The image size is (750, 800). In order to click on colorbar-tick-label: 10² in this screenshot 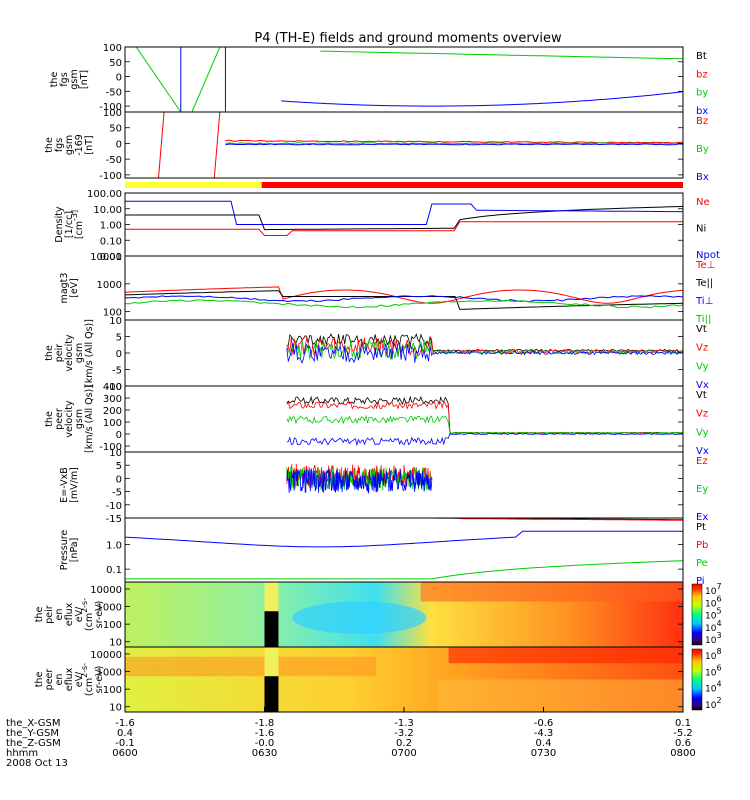, I will do `click(713, 703)`.